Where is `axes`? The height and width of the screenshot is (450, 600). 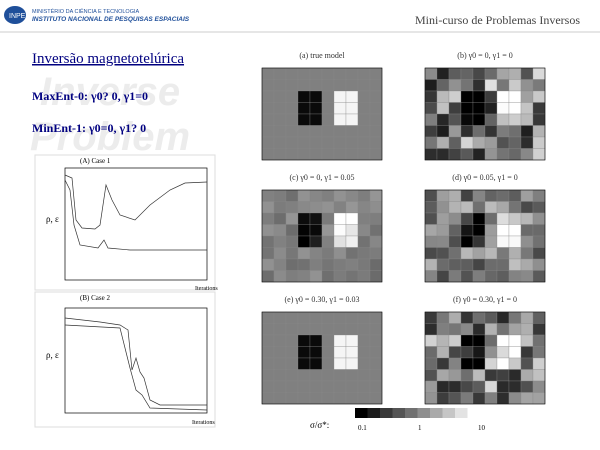
axes is located at coordinates (136, 360).